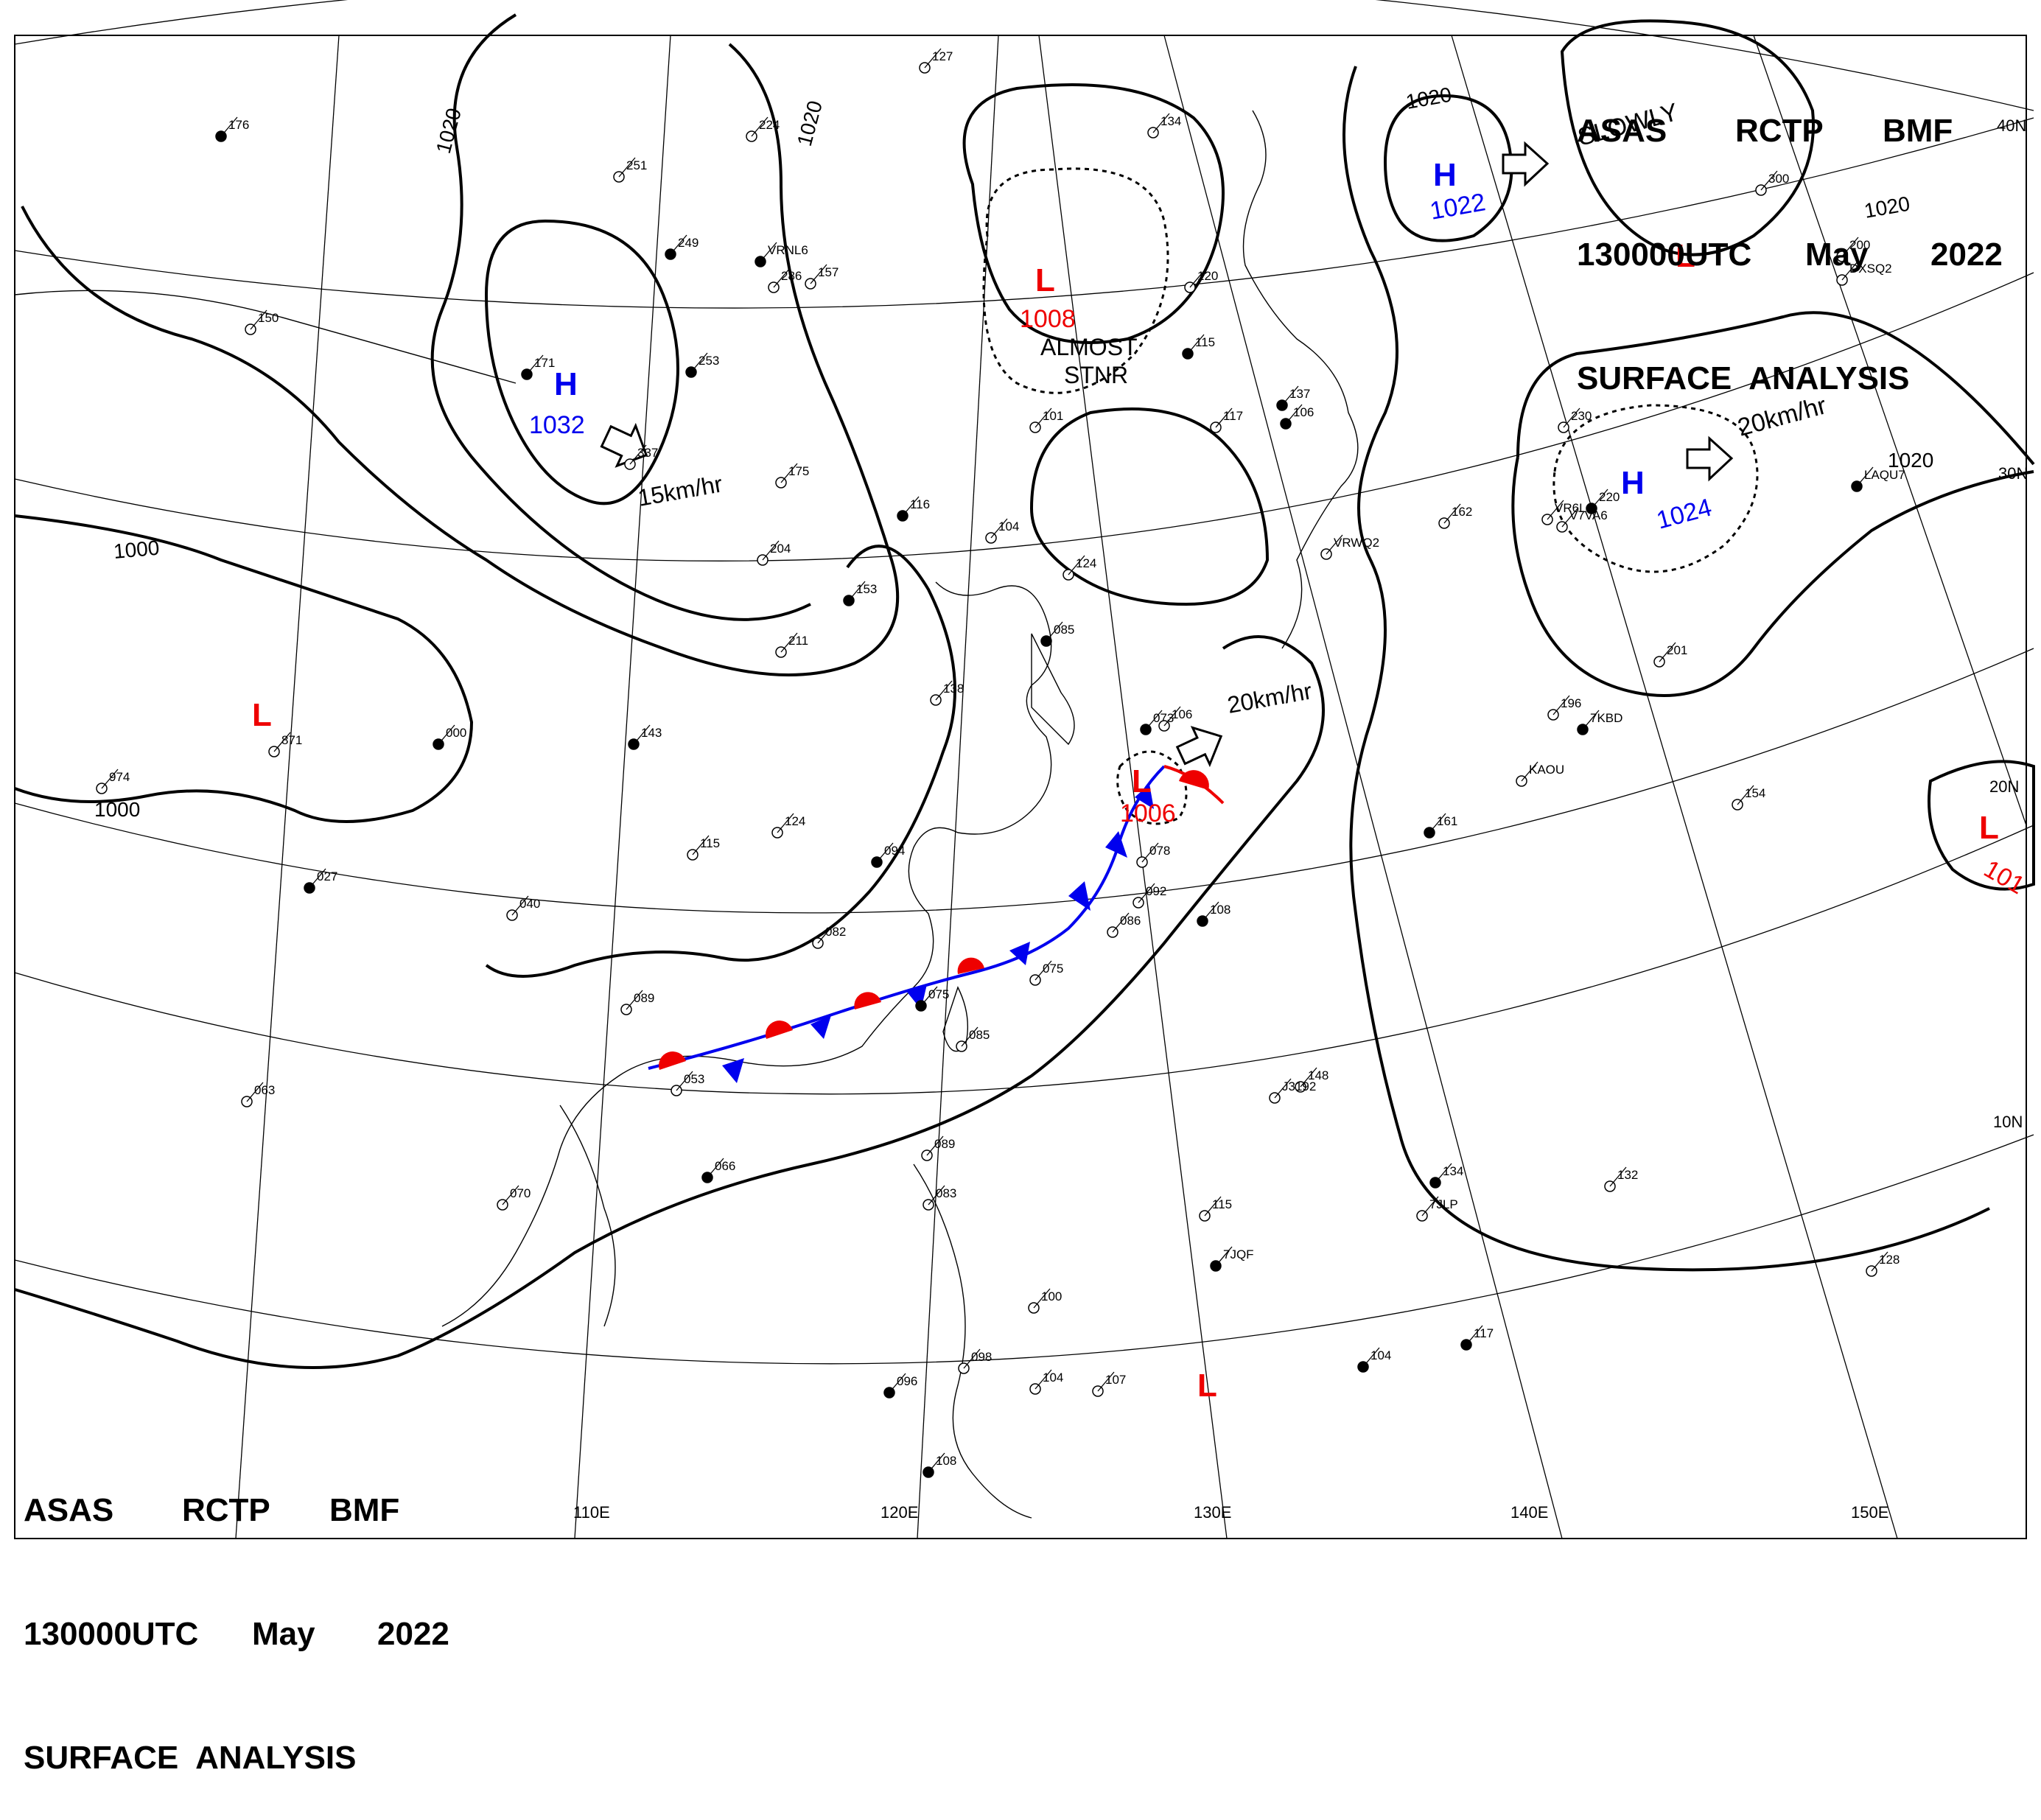 The image size is (2041, 1820). What do you see at coordinates (1233, 416) in the screenshot?
I see `station-label: 117` at bounding box center [1233, 416].